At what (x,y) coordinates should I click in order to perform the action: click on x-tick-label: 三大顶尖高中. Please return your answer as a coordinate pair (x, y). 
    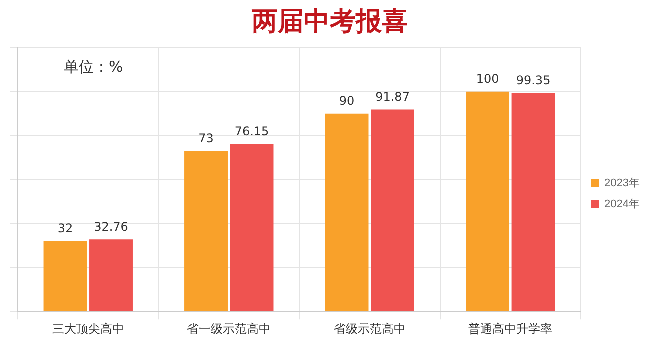
    Looking at the image, I should click on (88, 329).